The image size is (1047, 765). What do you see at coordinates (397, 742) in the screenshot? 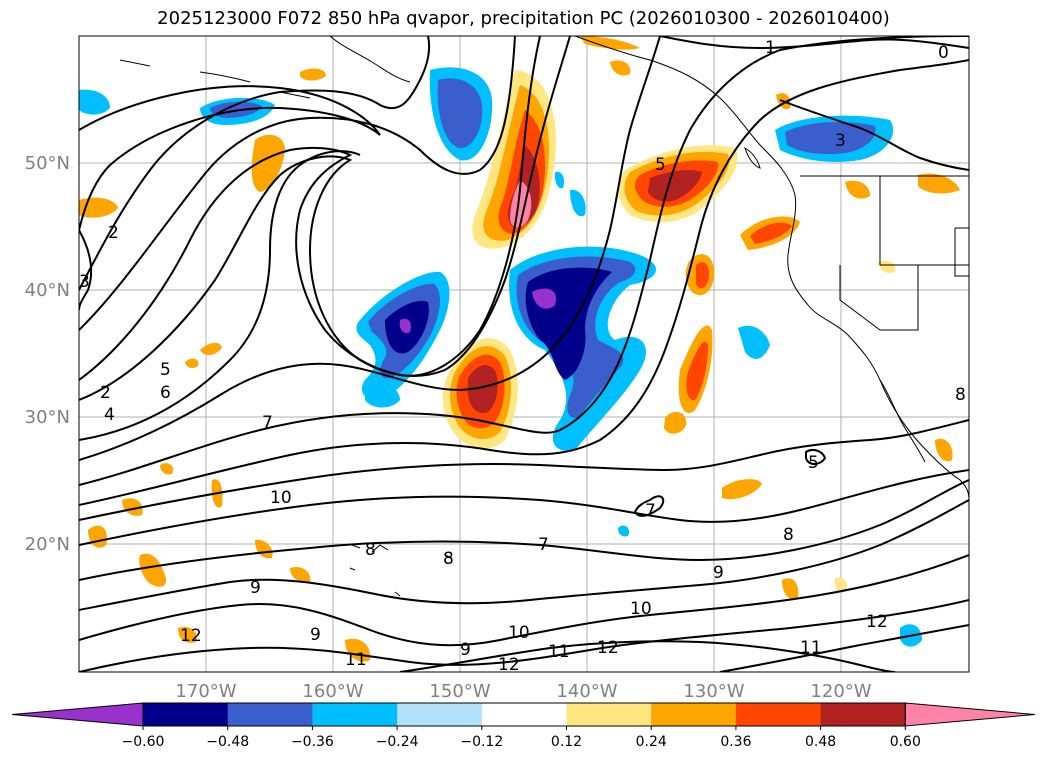
I see `colorbar-tick-label: −0.24` at bounding box center [397, 742].